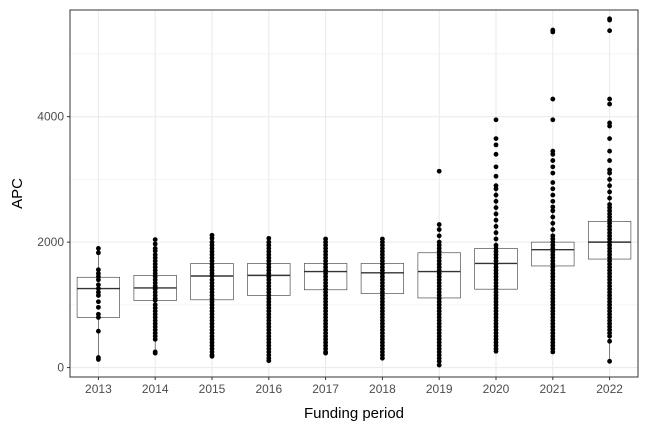 This screenshot has width=648, height=437. What do you see at coordinates (552, 389) in the screenshot?
I see `x-tick-label: 2021` at bounding box center [552, 389].